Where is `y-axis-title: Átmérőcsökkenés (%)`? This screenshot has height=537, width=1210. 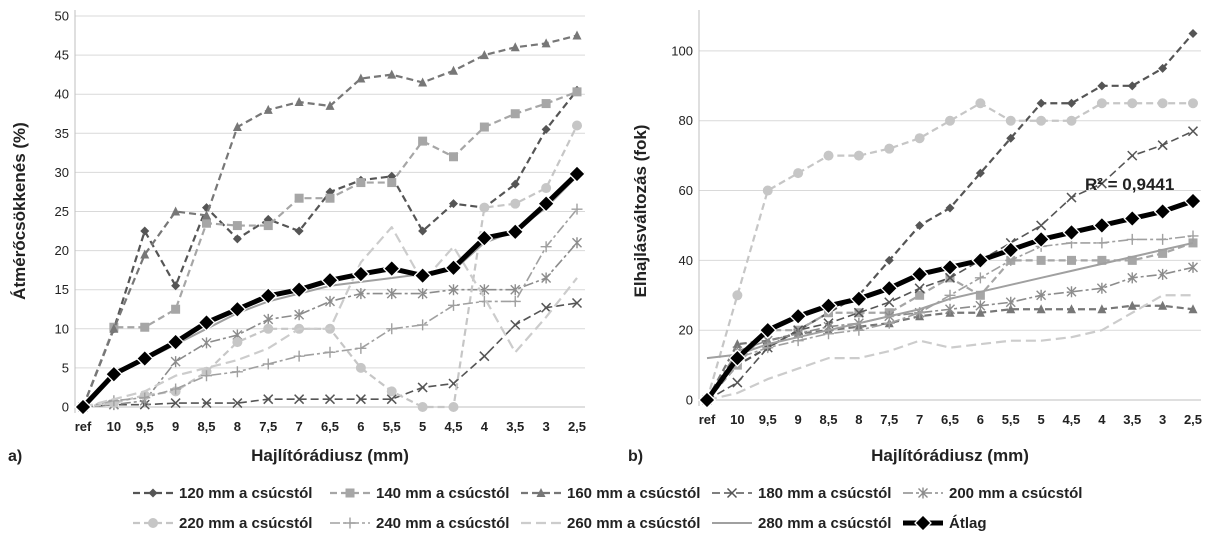
y-axis-title: Átmérőcsökkenés (%) is located at coordinates (19, 211).